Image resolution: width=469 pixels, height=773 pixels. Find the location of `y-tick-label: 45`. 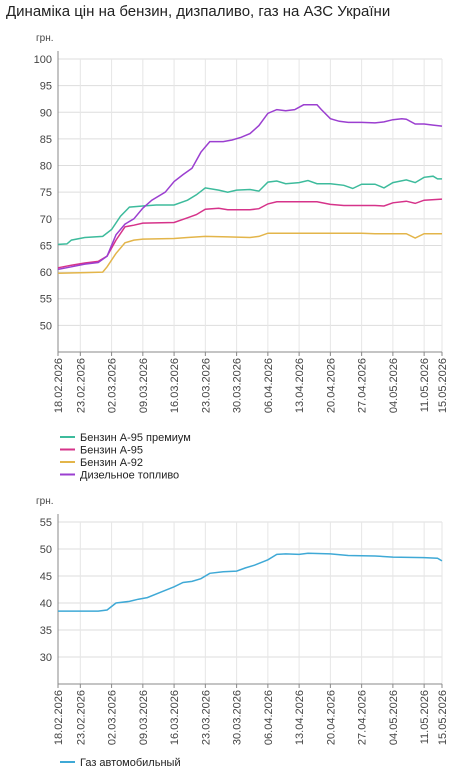

y-tick-label: 45 is located at coordinates (46, 577).